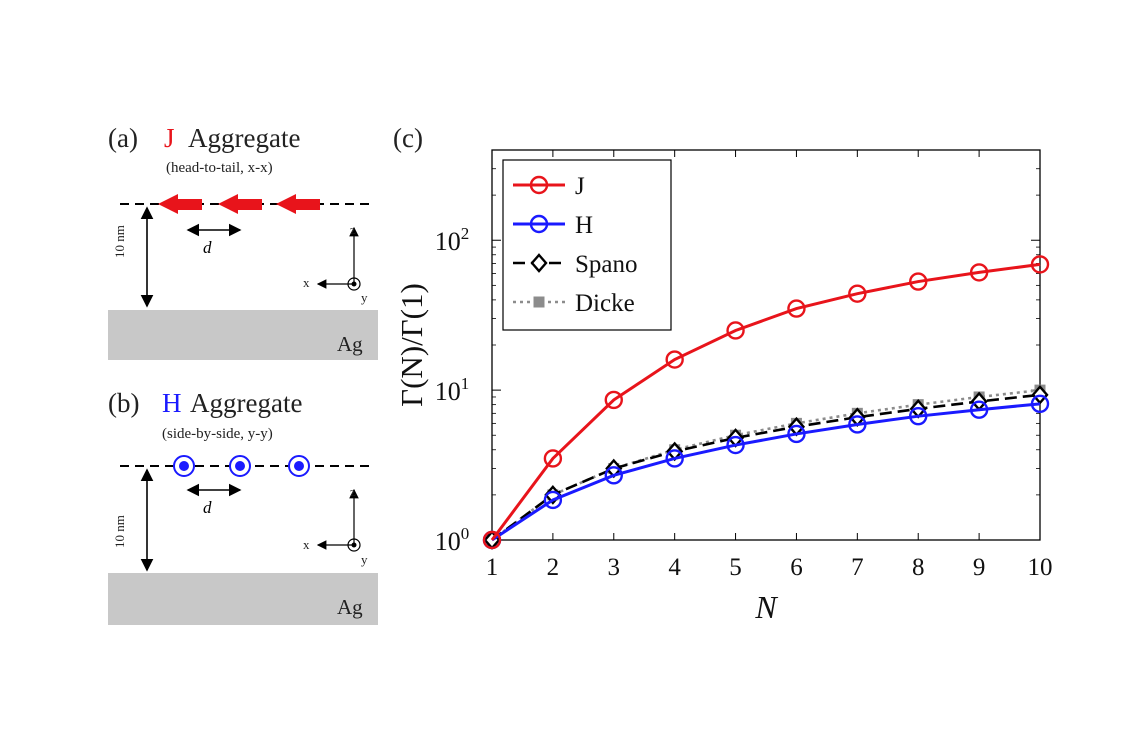 The image size is (1145, 730). What do you see at coordinates (350, 344) in the screenshot?
I see `panel-a-substrate-label: Ag` at bounding box center [350, 344].